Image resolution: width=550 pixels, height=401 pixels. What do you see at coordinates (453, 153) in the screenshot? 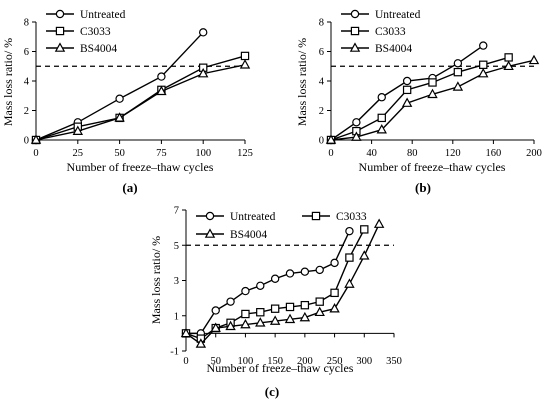
I see `x-tick-label: 120` at bounding box center [453, 153].